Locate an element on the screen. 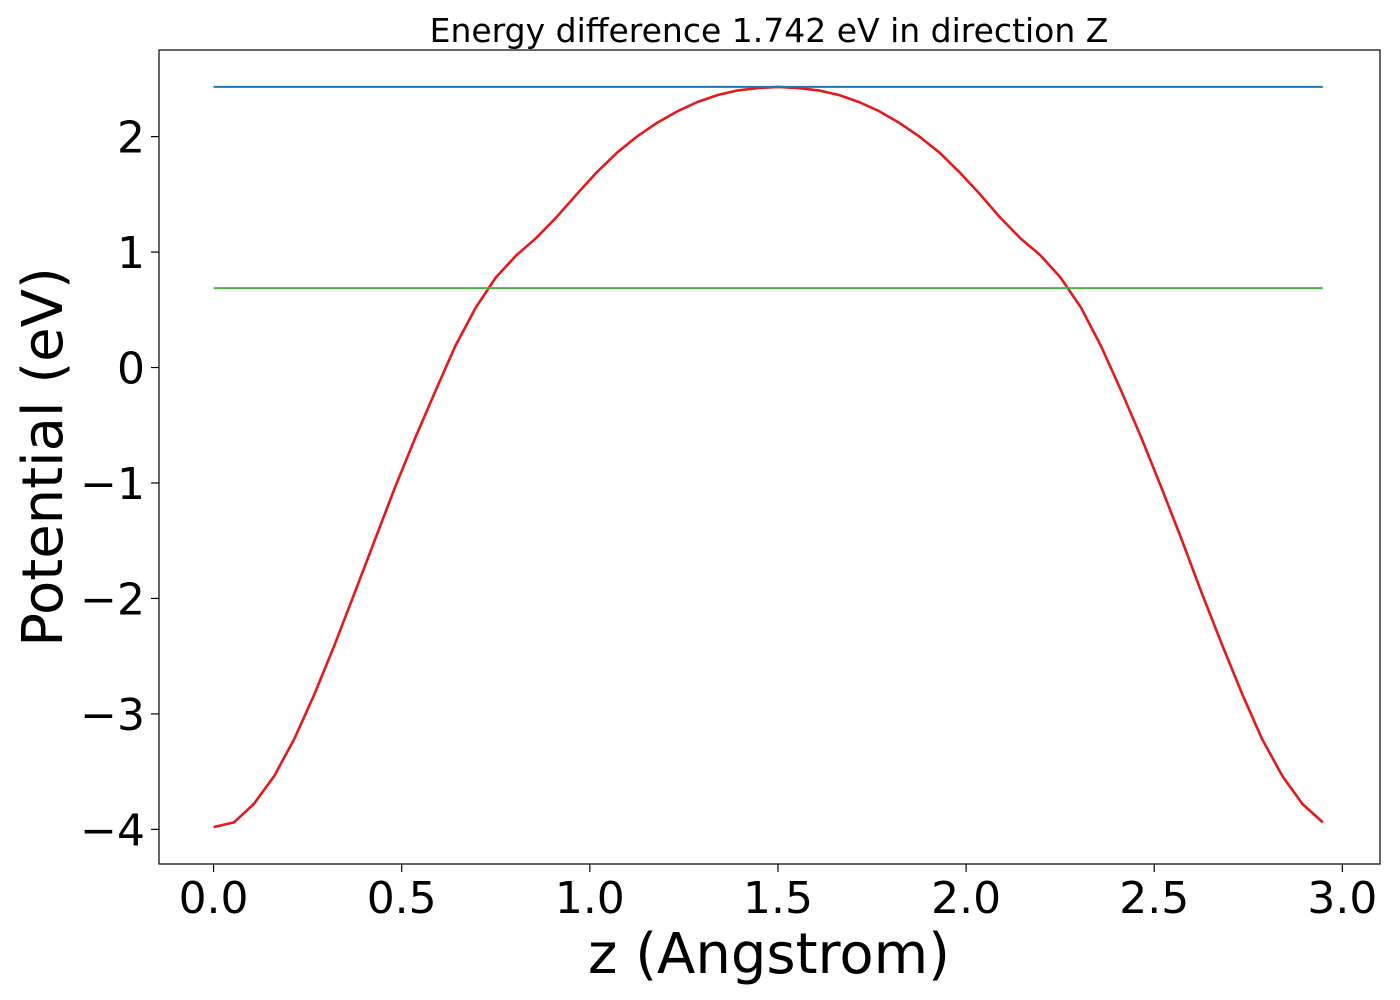 Image resolution: width=1400 pixels, height=1000 pixels. x-tick-label: 0.5 is located at coordinates (402, 898).